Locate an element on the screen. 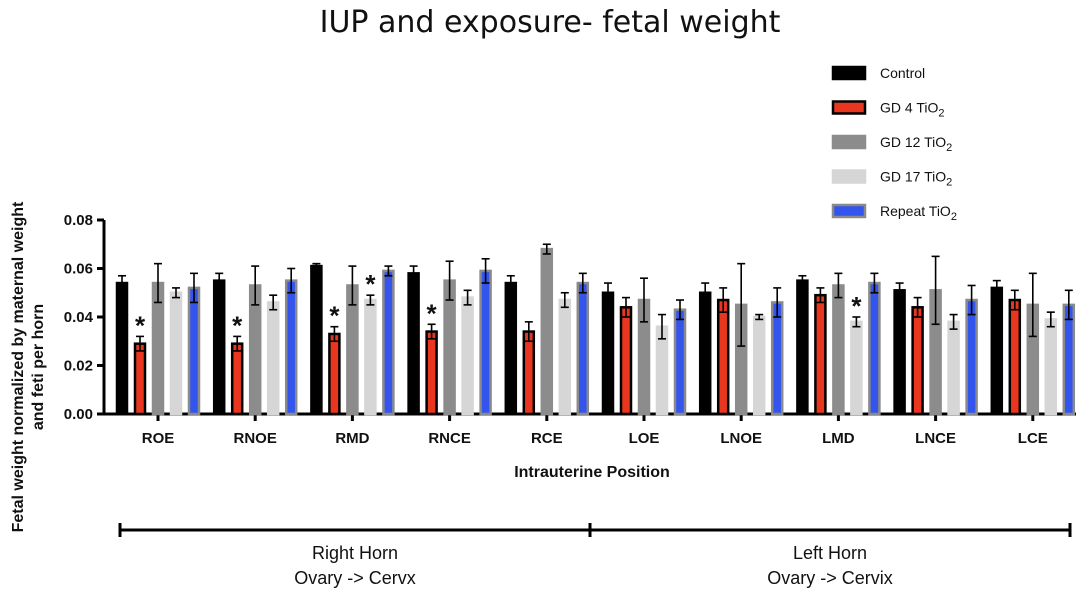 The height and width of the screenshot is (599, 1084). legend-label-series-0: Control is located at coordinates (902, 73).